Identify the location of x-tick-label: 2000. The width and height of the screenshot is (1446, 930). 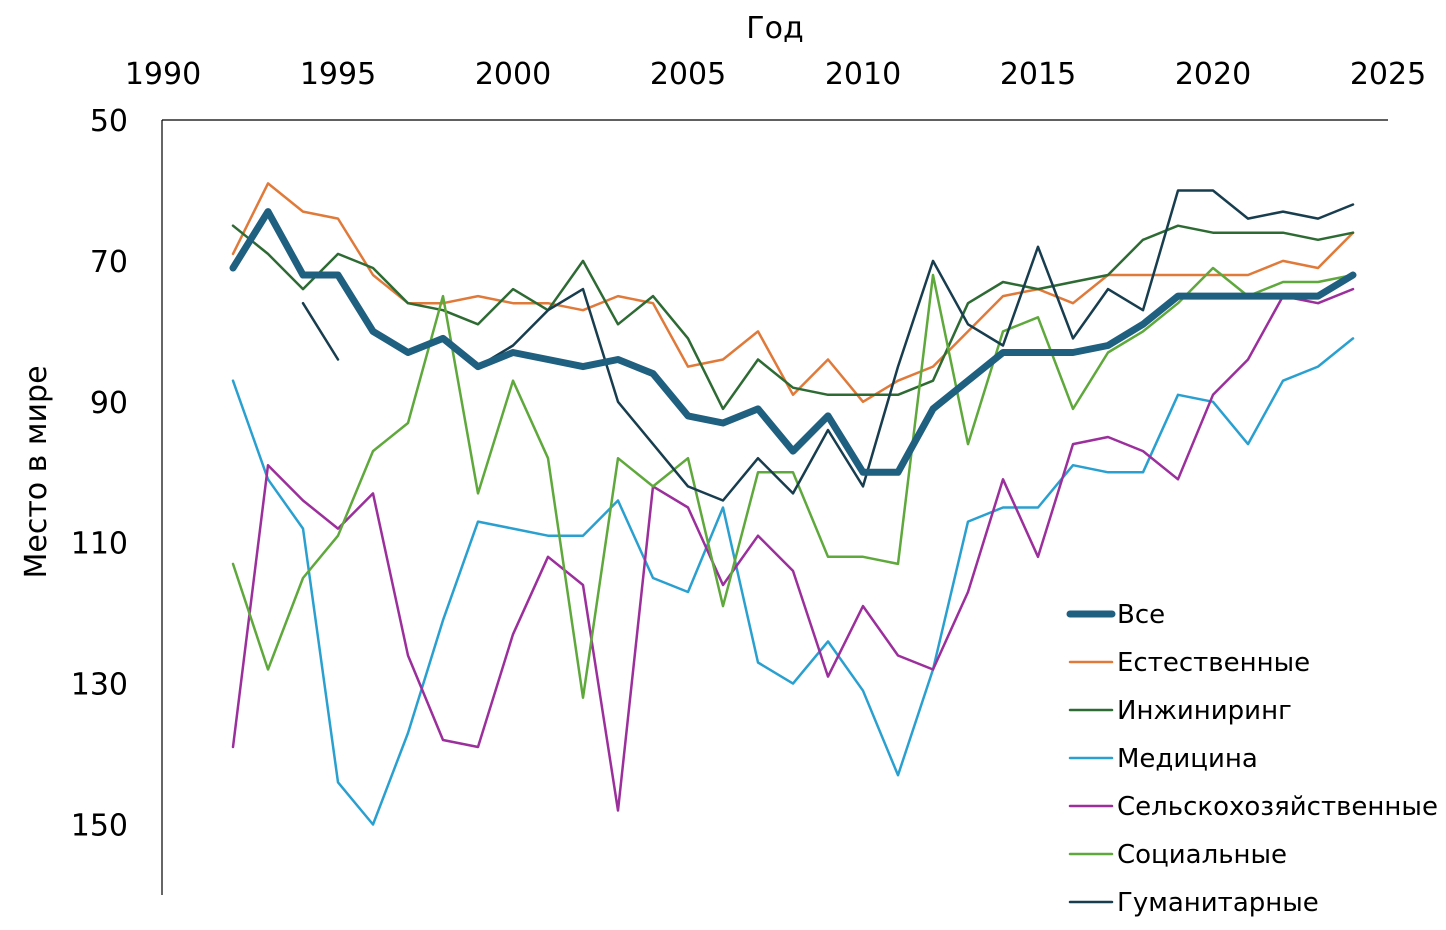
(513, 74).